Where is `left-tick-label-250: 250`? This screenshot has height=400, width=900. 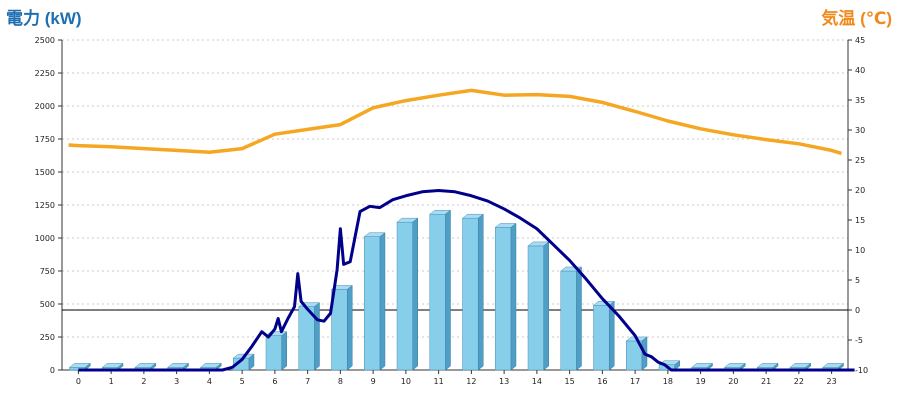
left-tick-label-250: 250 is located at coordinates (47, 337).